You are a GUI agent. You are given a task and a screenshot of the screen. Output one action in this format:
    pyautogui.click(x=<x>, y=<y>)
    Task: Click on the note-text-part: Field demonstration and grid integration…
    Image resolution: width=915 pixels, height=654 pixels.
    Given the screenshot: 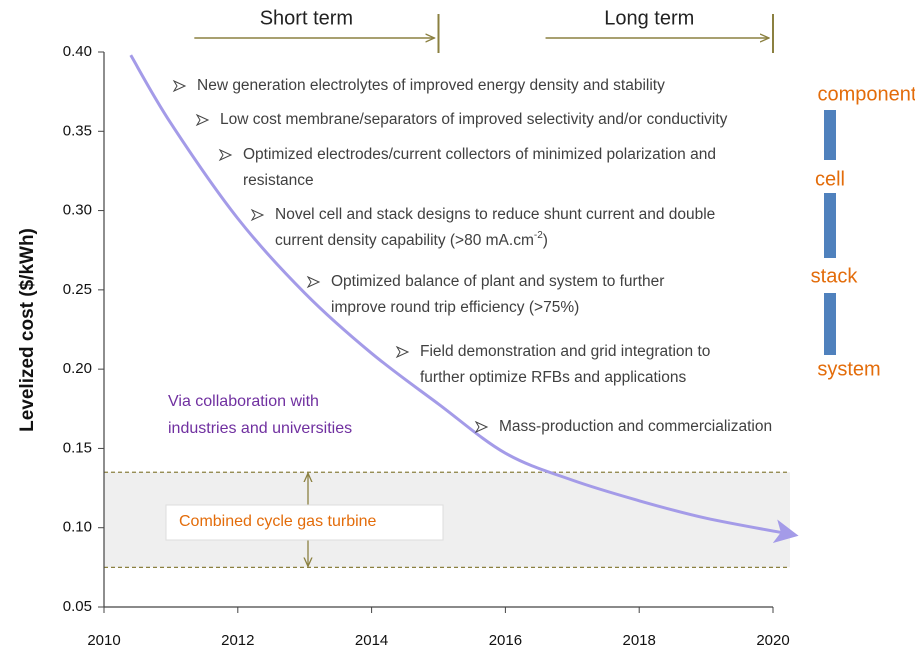 What is the action you would take?
    pyautogui.click(x=565, y=351)
    